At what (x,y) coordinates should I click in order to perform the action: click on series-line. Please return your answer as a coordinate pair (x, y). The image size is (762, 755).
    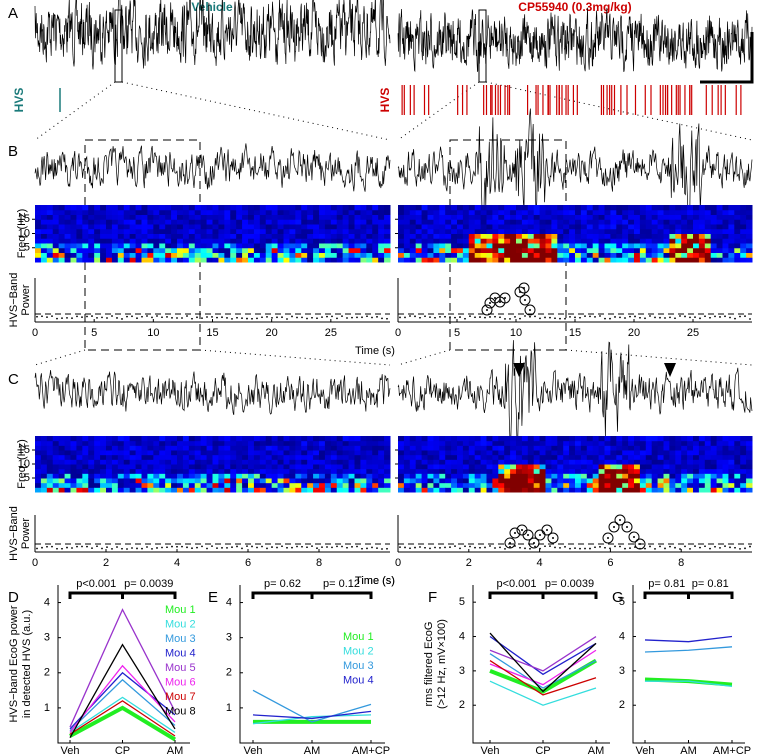
    Looking at the image, I should click on (543, 654).